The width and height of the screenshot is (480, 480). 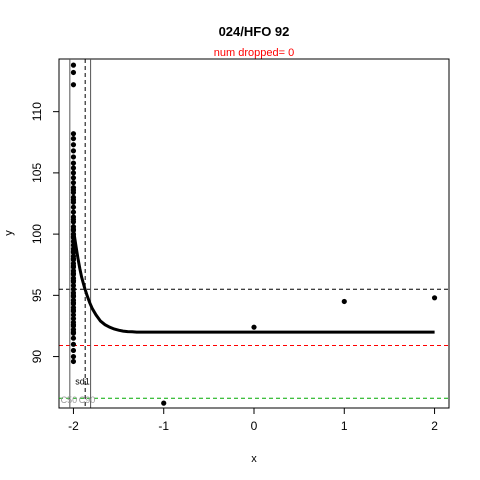 What do you see at coordinates (45, 233) in the screenshot?
I see `y-axis: 90 95 100 105 110` at bounding box center [45, 233].